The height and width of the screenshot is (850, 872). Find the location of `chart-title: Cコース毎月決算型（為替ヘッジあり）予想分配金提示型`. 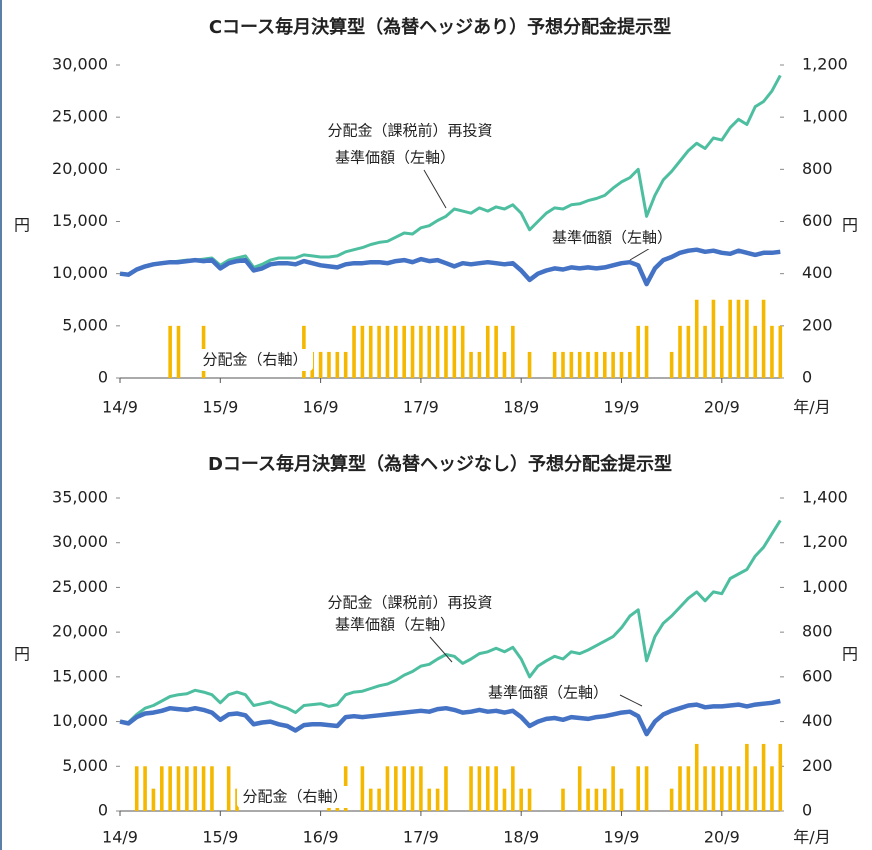

chart-title: Cコース毎月決算型（為替ヘッジあり）予想分配金提示型 is located at coordinates (440, 27).